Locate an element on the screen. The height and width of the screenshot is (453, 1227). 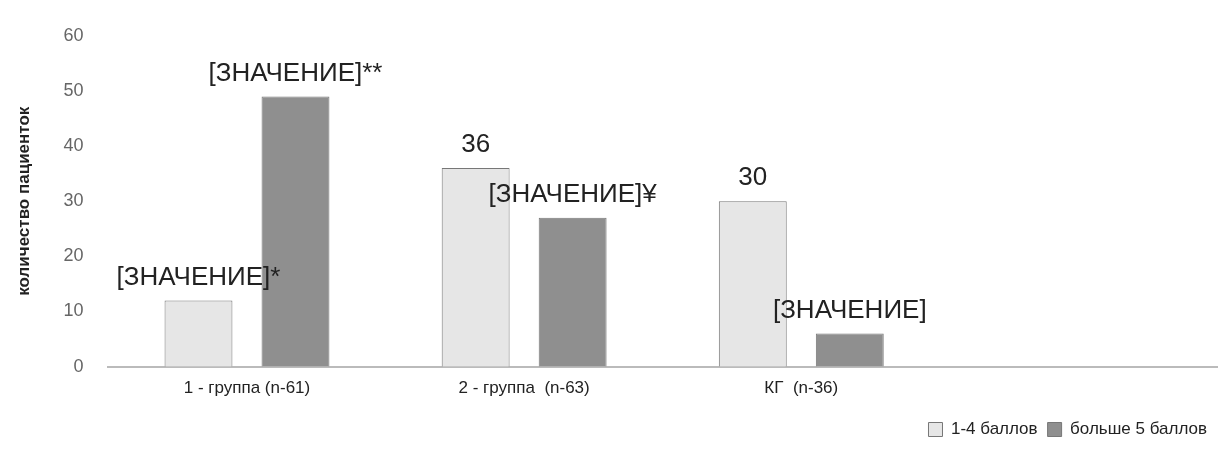
data-label: [ЗНАЧЕНИЕ] is located at coordinates (849, 308).